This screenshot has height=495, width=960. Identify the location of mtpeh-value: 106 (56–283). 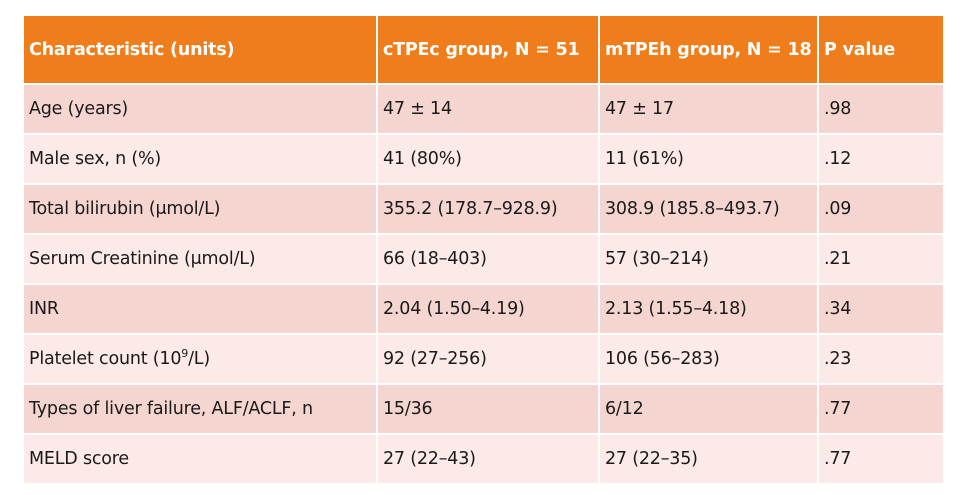
(709, 359).